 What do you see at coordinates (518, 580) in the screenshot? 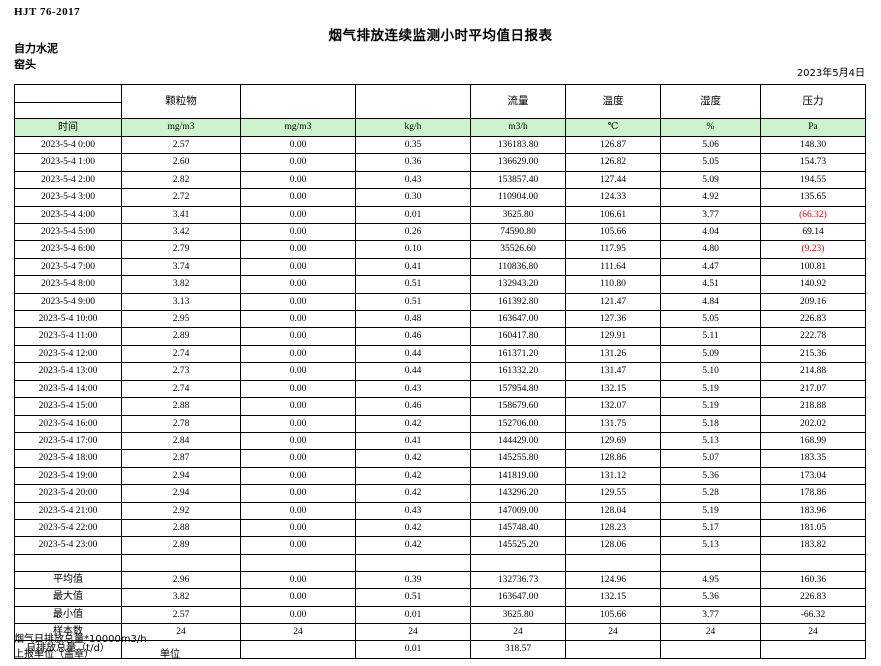
I see `summary-value-cell: 132736.73` at bounding box center [518, 580].